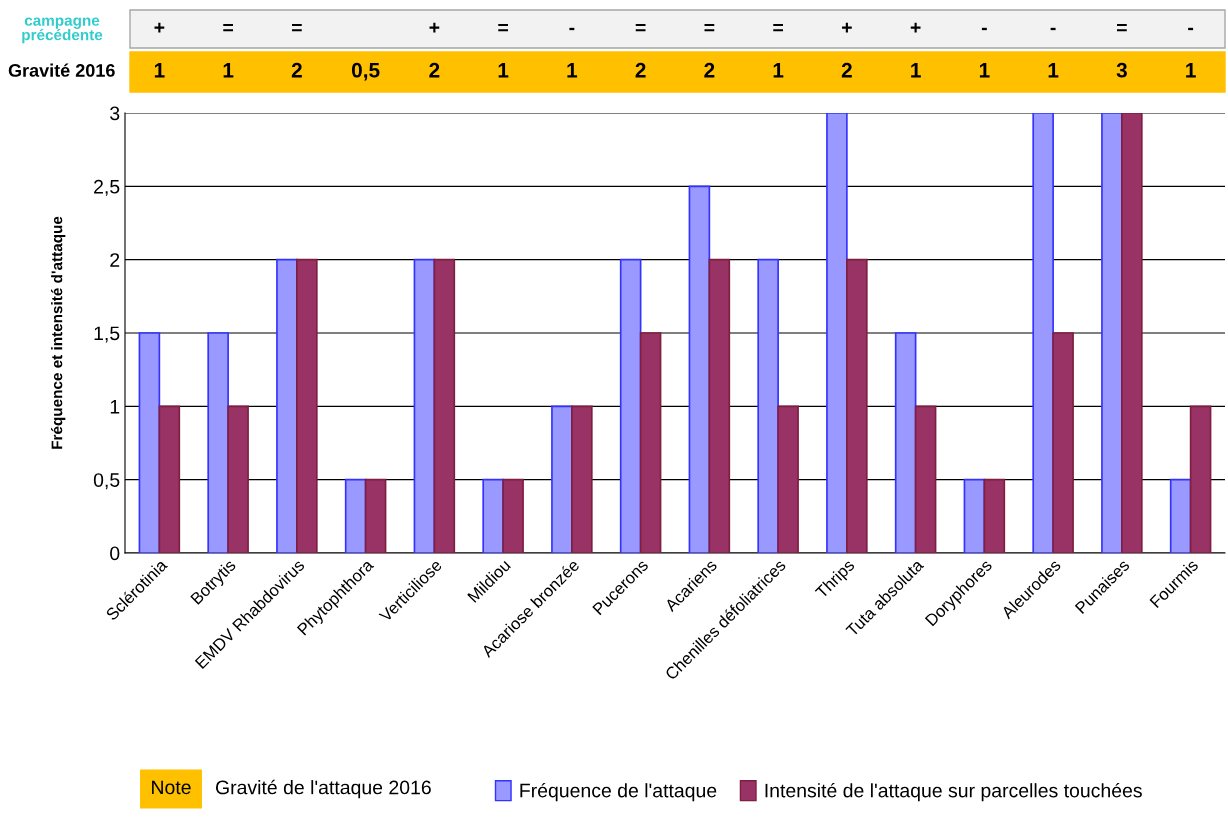 The image size is (1228, 821). What do you see at coordinates (365, 71) in the screenshot?
I see `text: 0,5` at bounding box center [365, 71].